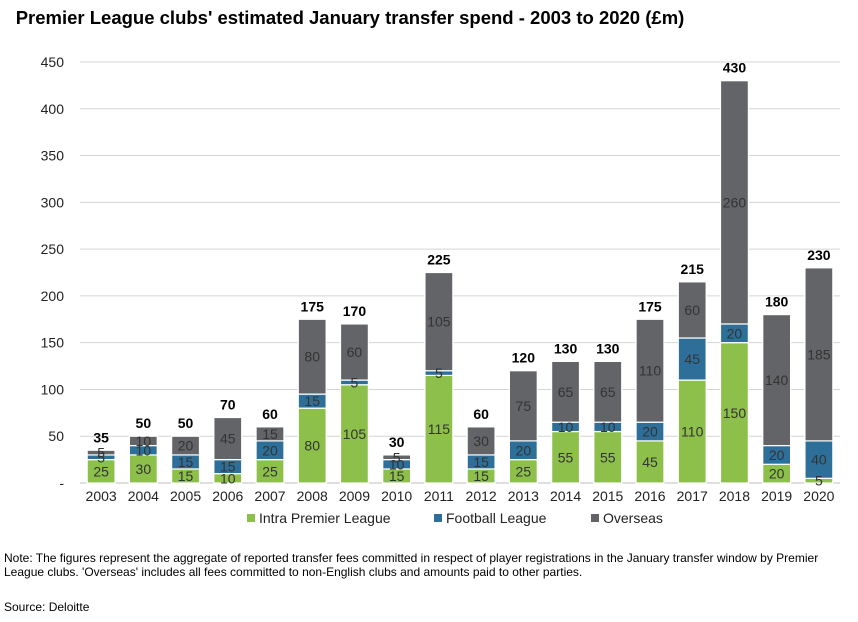 This screenshot has height=622, width=858. What do you see at coordinates (355, 352) in the screenshot?
I see `segment-value-label: 60` at bounding box center [355, 352].